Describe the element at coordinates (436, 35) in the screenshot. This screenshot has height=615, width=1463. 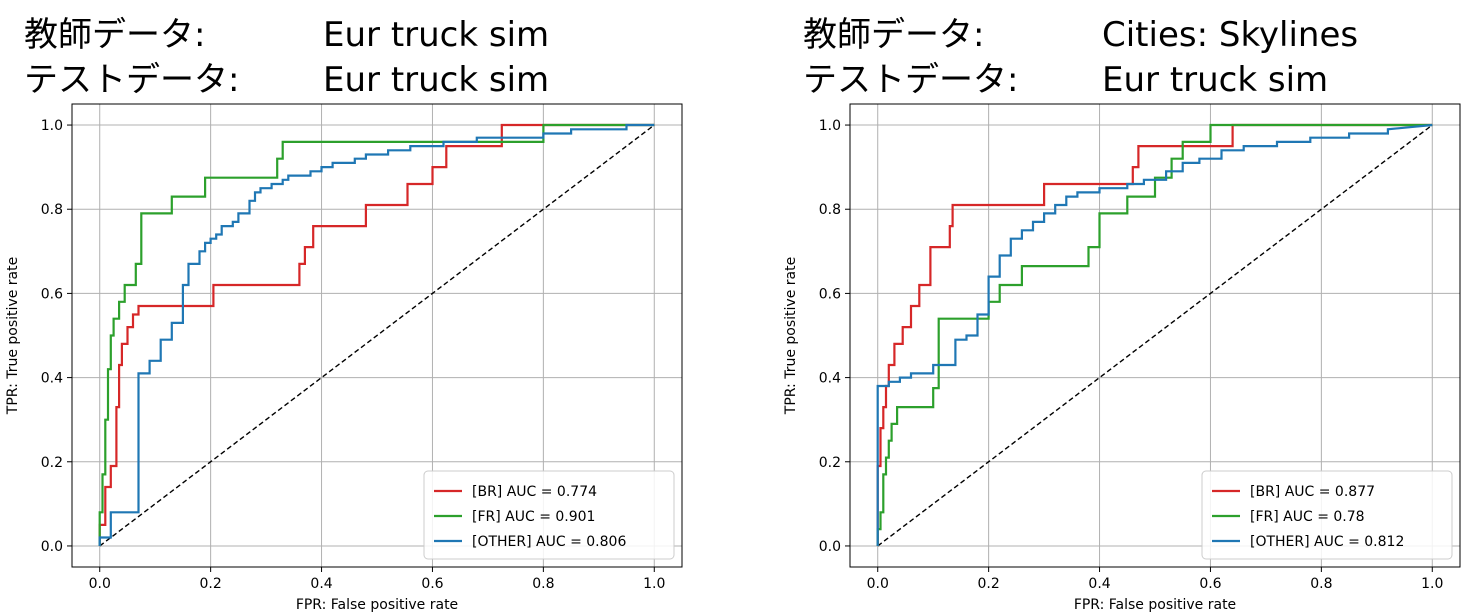
I see `header-train-value: Eur truck sim` at that location.